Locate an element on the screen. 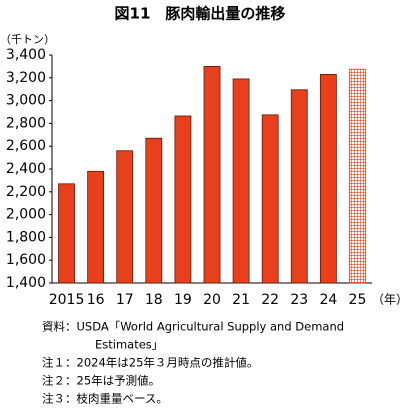 This screenshot has width=400, height=408. x-tick-label: 18 is located at coordinates (154, 300).